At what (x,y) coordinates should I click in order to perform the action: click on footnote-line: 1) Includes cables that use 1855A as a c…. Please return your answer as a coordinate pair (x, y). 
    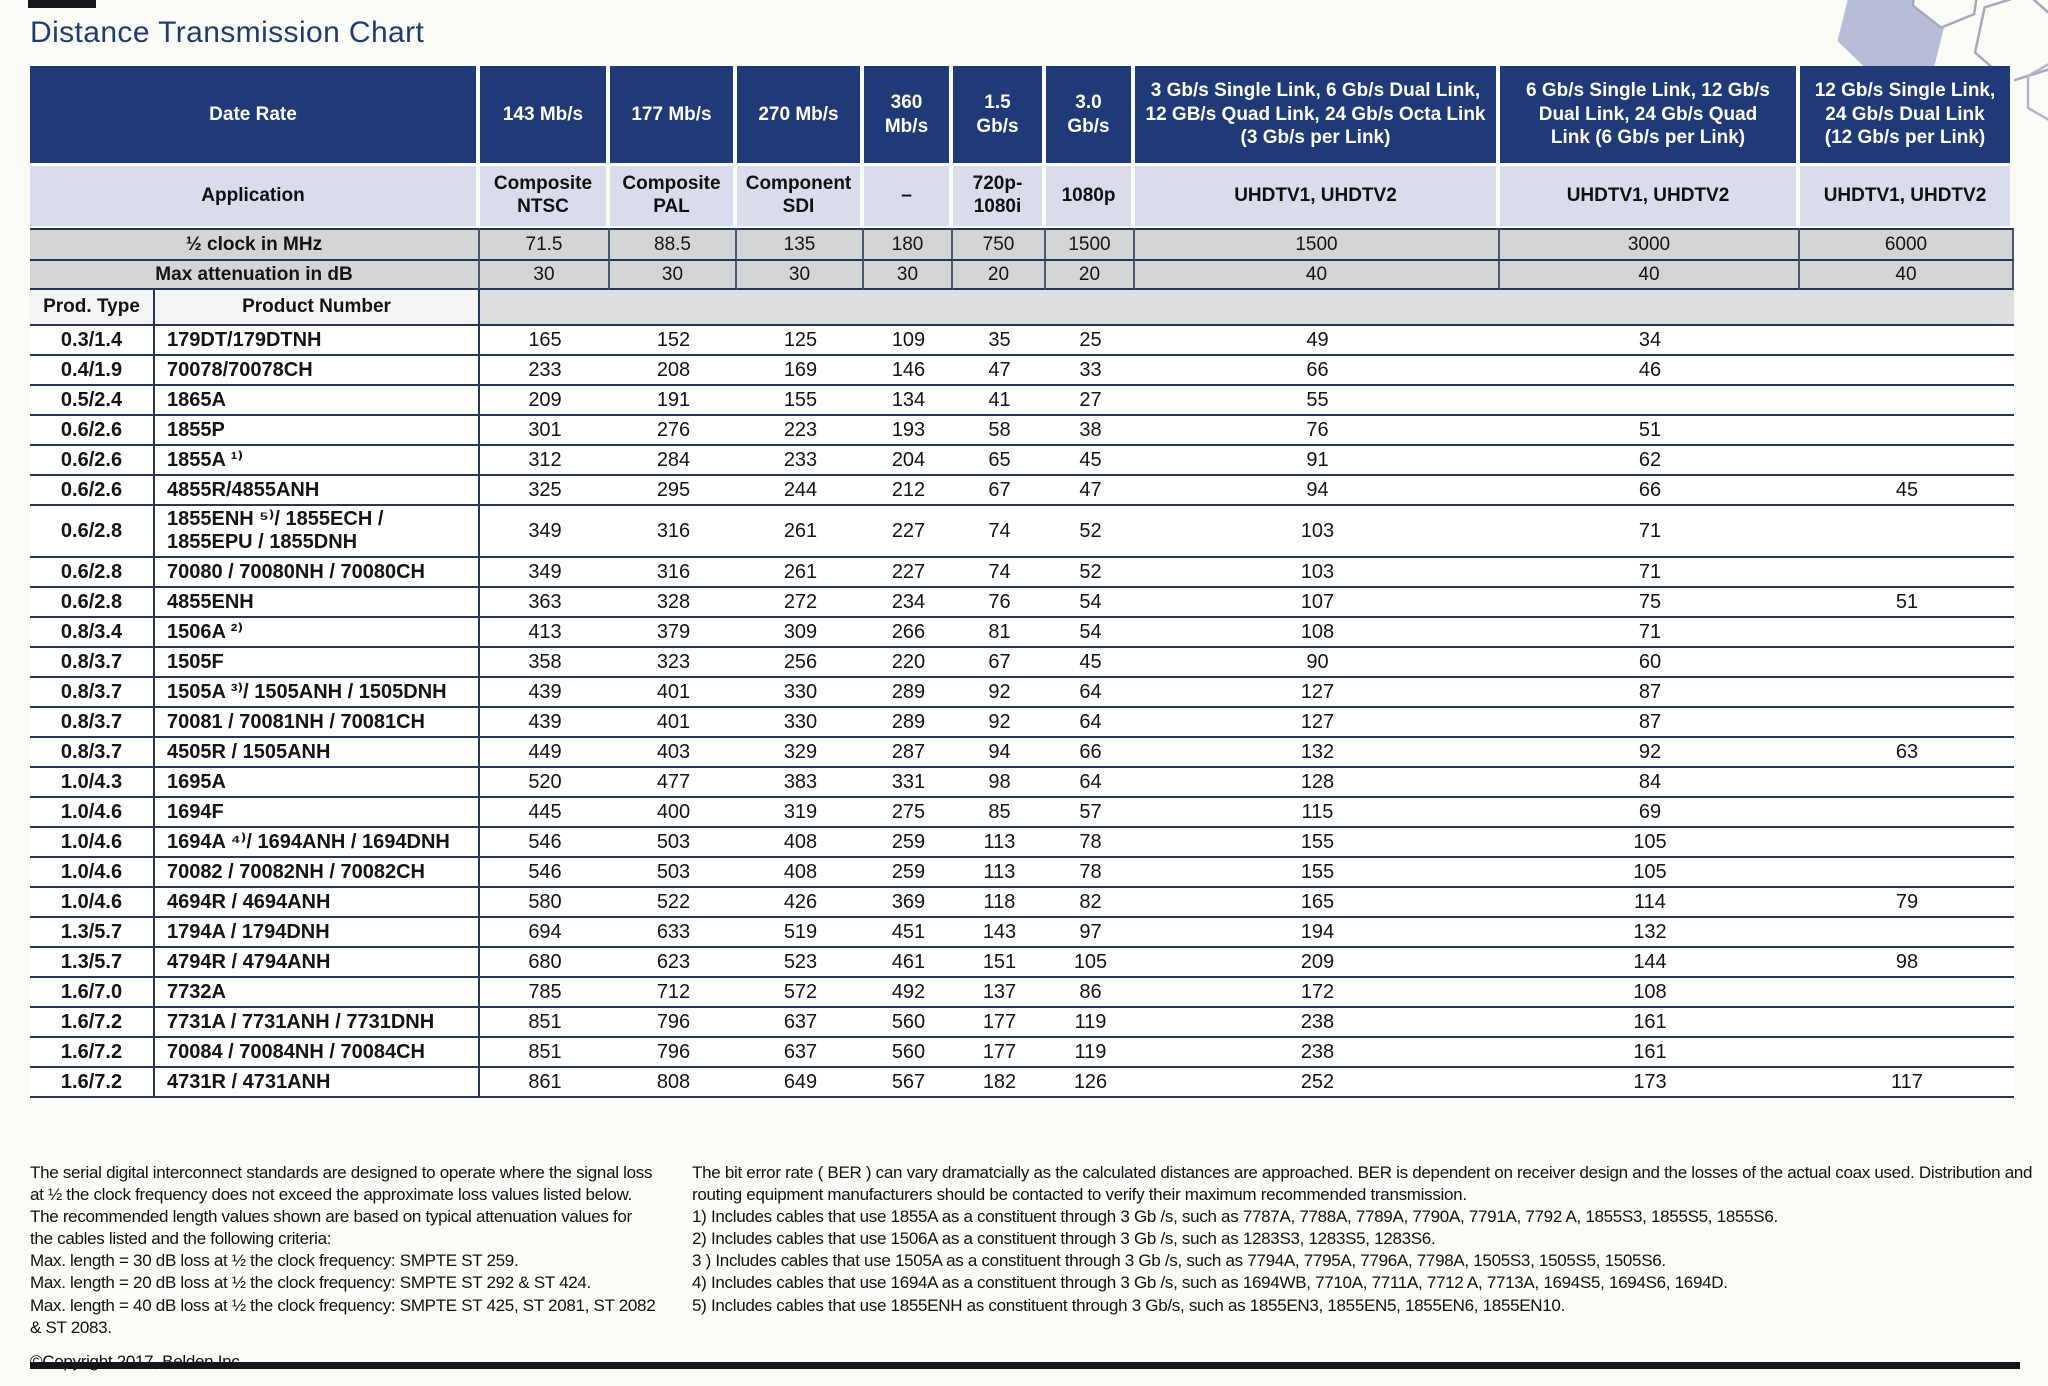
    Looking at the image, I should click on (1235, 1217).